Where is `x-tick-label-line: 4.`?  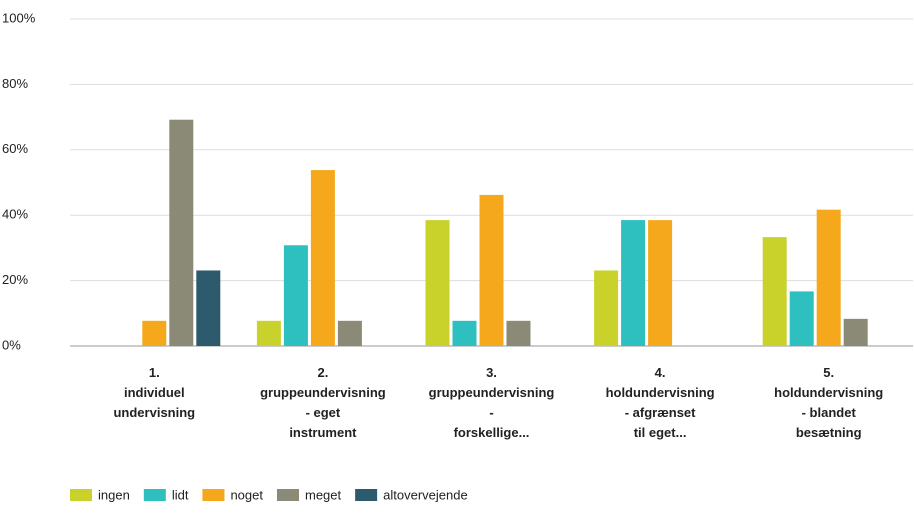 x-tick-label-line: 4. is located at coordinates (660, 372).